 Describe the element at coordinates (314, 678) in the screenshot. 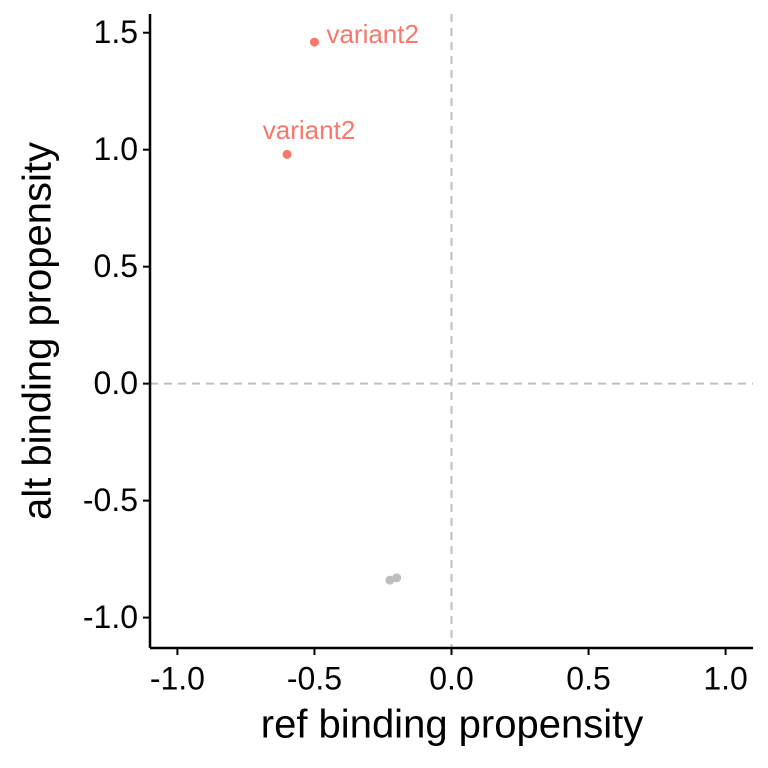

I see `x-tick-label: -0.5` at that location.